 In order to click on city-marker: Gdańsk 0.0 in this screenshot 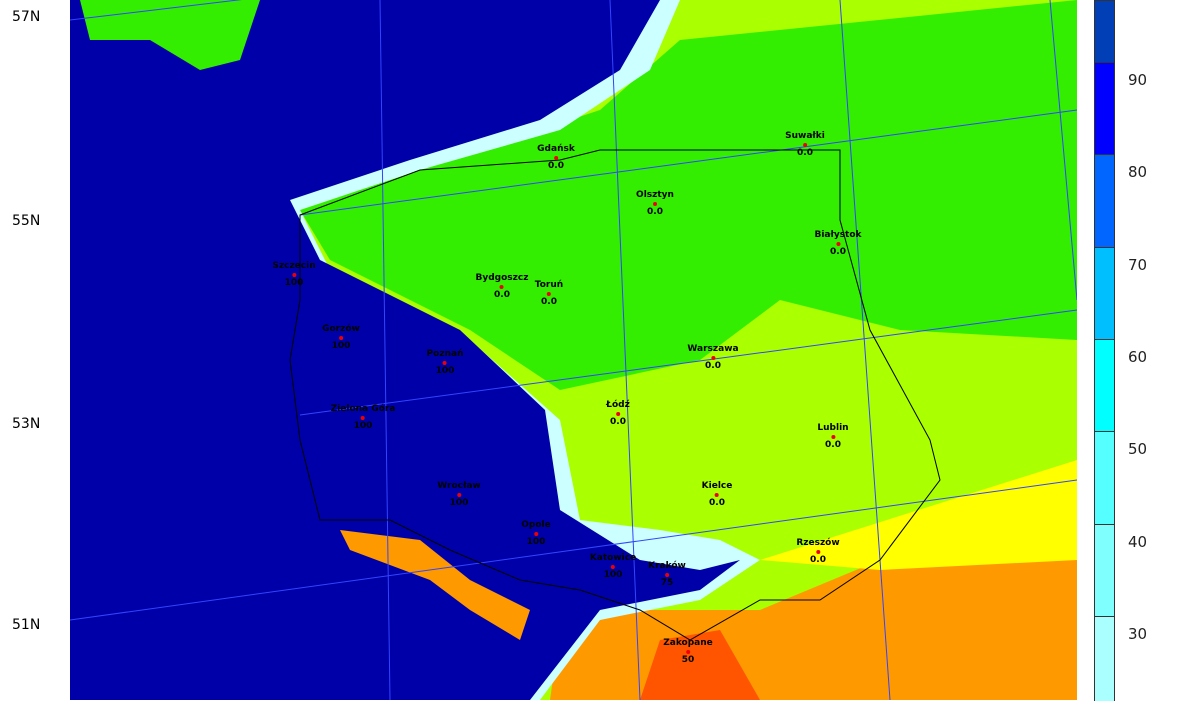, I will do `click(556, 158)`.